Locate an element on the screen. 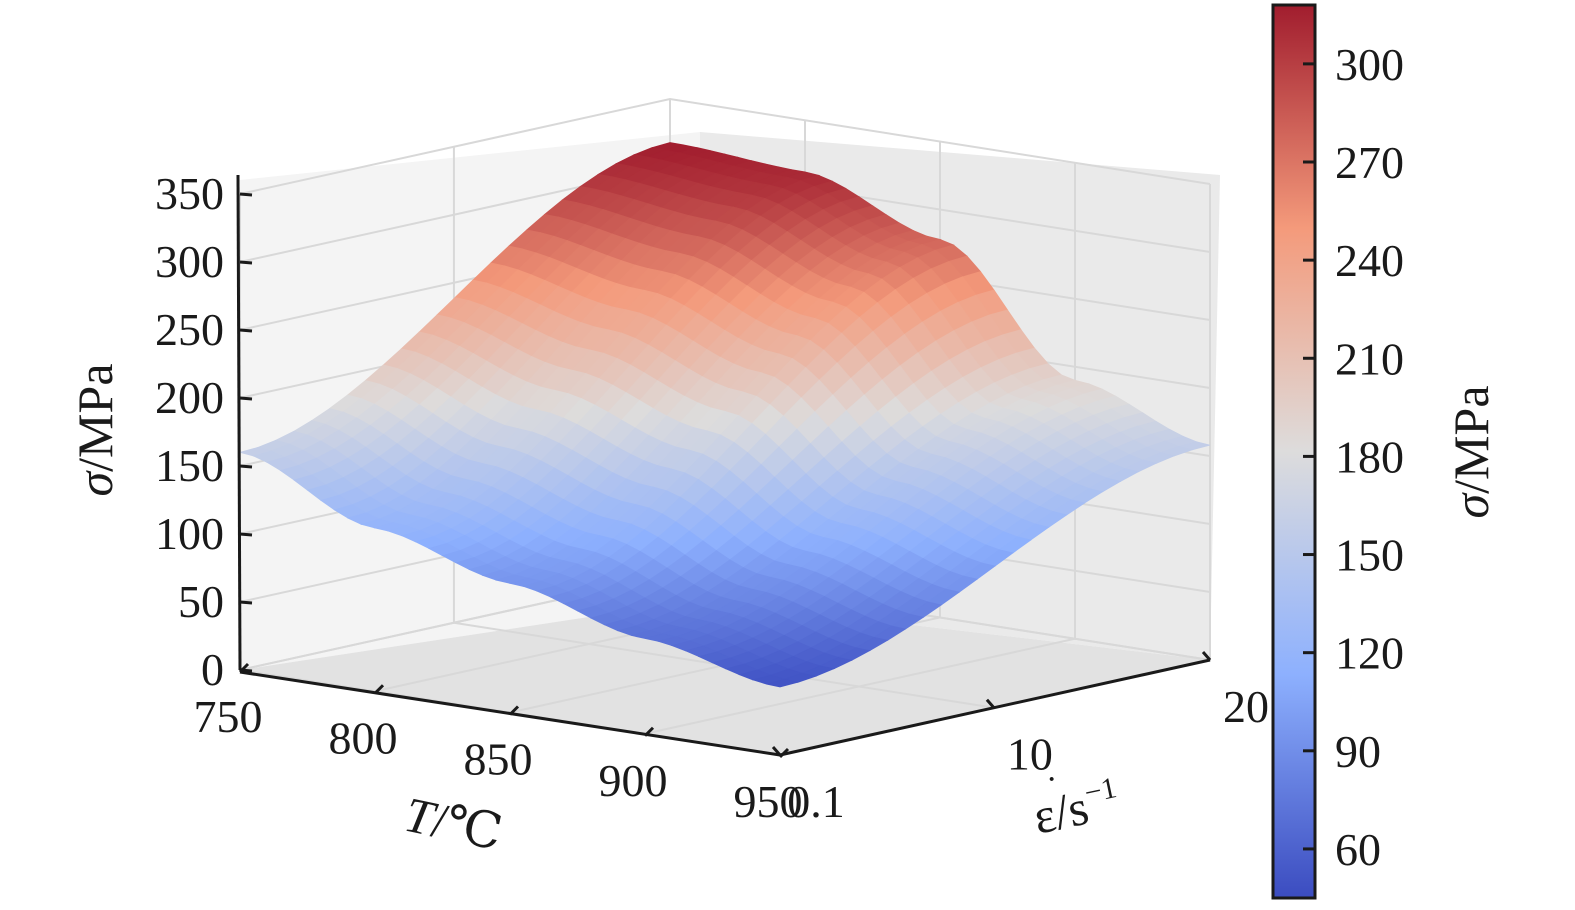 This screenshot has width=1575, height=910. y-tick-label: 20 is located at coordinates (1246, 706).